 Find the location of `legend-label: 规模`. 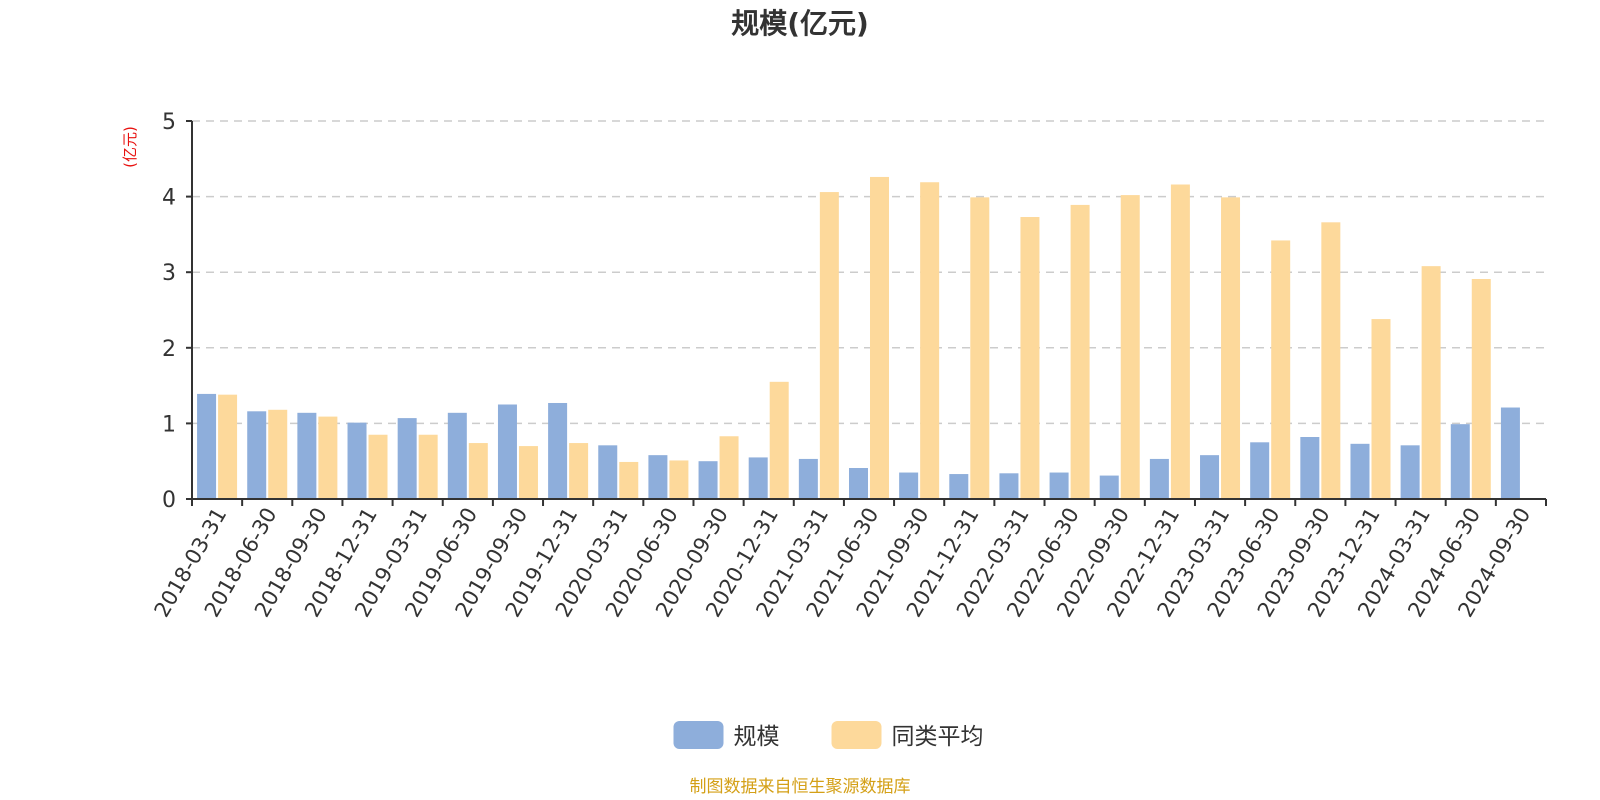

legend-label: 规模 is located at coordinates (757, 737).